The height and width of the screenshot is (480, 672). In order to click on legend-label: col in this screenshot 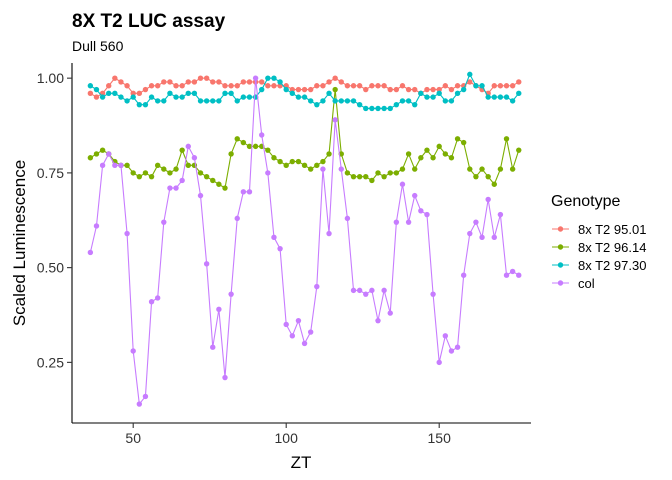, I will do `click(586, 283)`.